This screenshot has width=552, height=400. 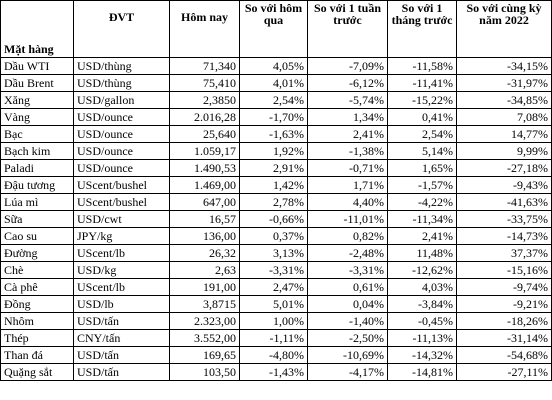 What do you see at coordinates (504, 83) in the screenshot?
I see `cell-vs-year: -31,97%` at bounding box center [504, 83].